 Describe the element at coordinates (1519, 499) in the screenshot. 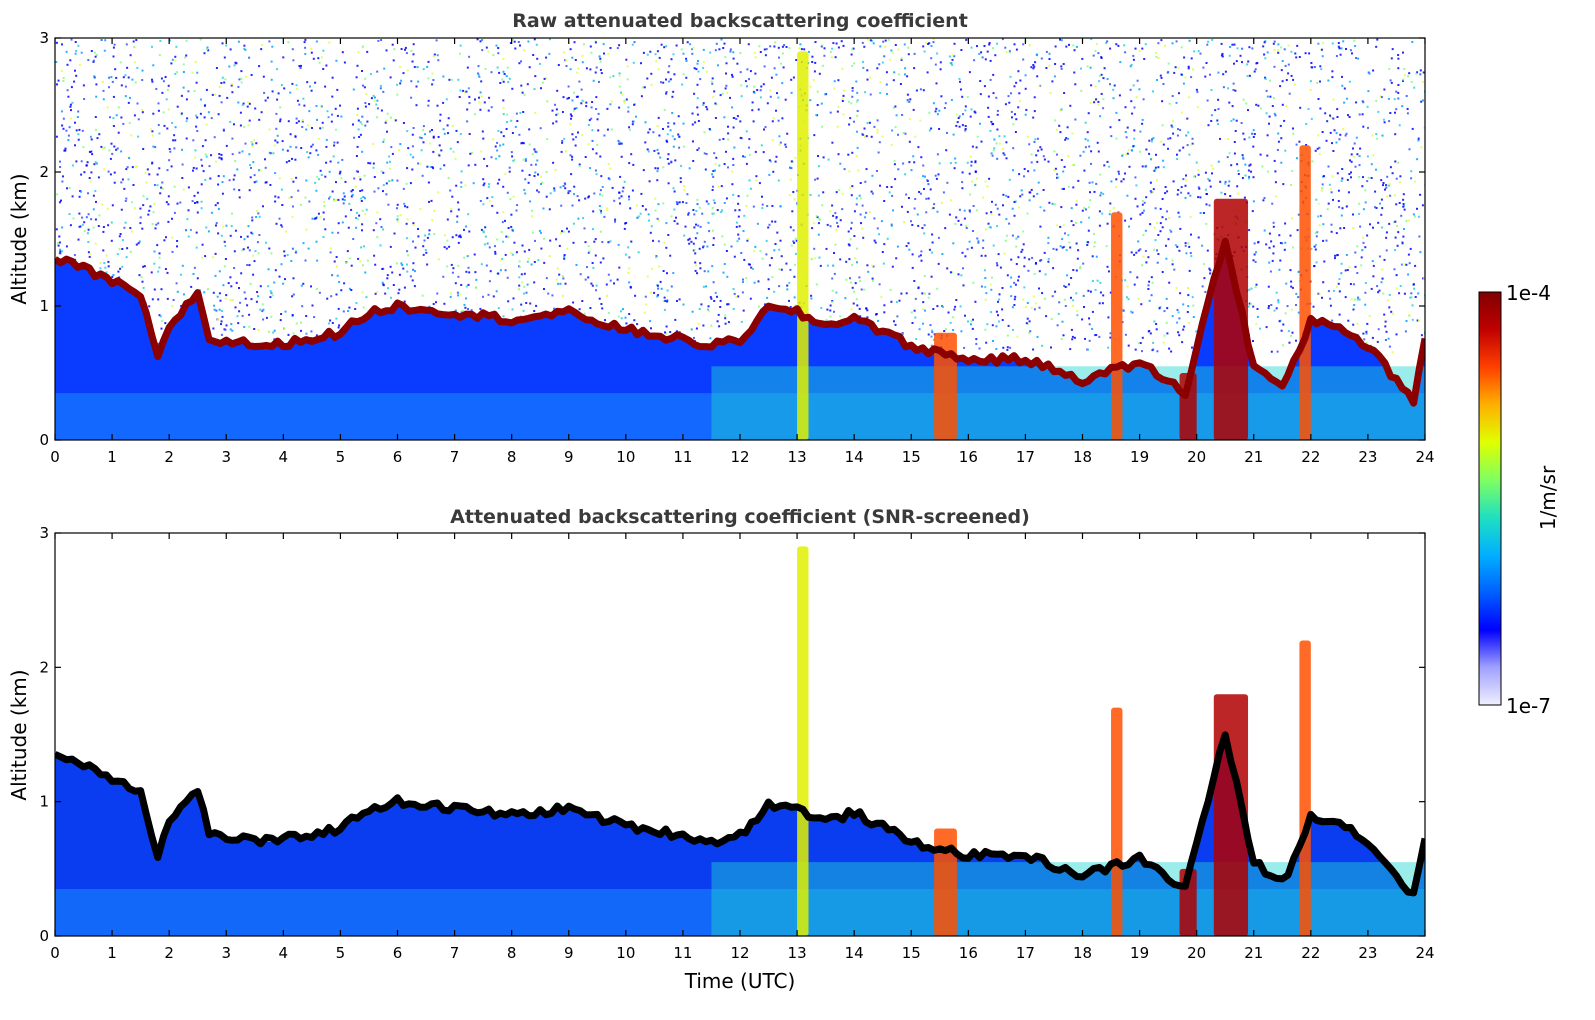

I see `colorbar: 1e-4 1e-7 1/m/sr` at that location.